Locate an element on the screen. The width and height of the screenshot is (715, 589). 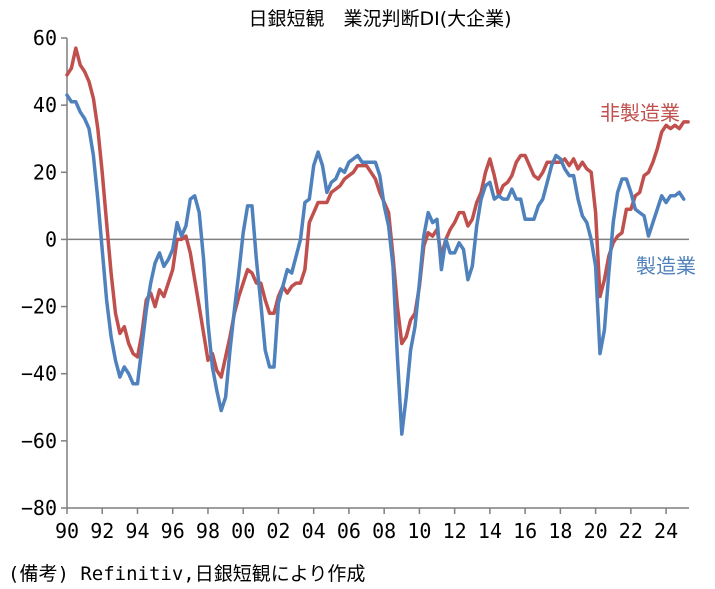
x-tick-label: 20 is located at coordinates (596, 531).